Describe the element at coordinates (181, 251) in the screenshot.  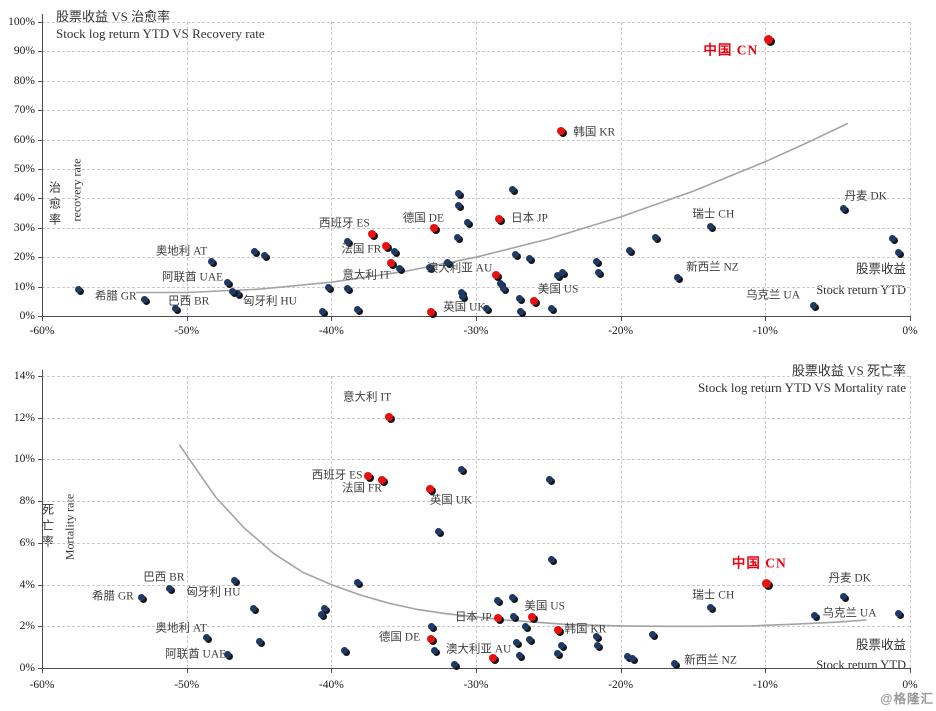
I see `scatter-point-label: 奥地利 AT` at that location.